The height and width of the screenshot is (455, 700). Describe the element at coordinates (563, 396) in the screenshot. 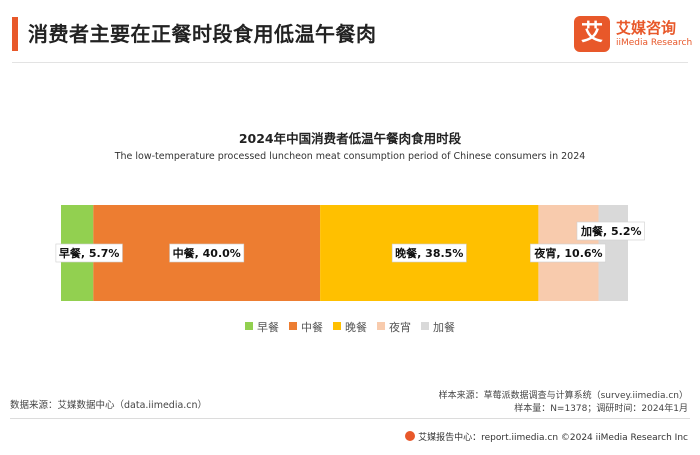

I see `sample-source-note: 样本来源：草莓派数据调查与计算系统（survey.iimedia.cn）` at that location.